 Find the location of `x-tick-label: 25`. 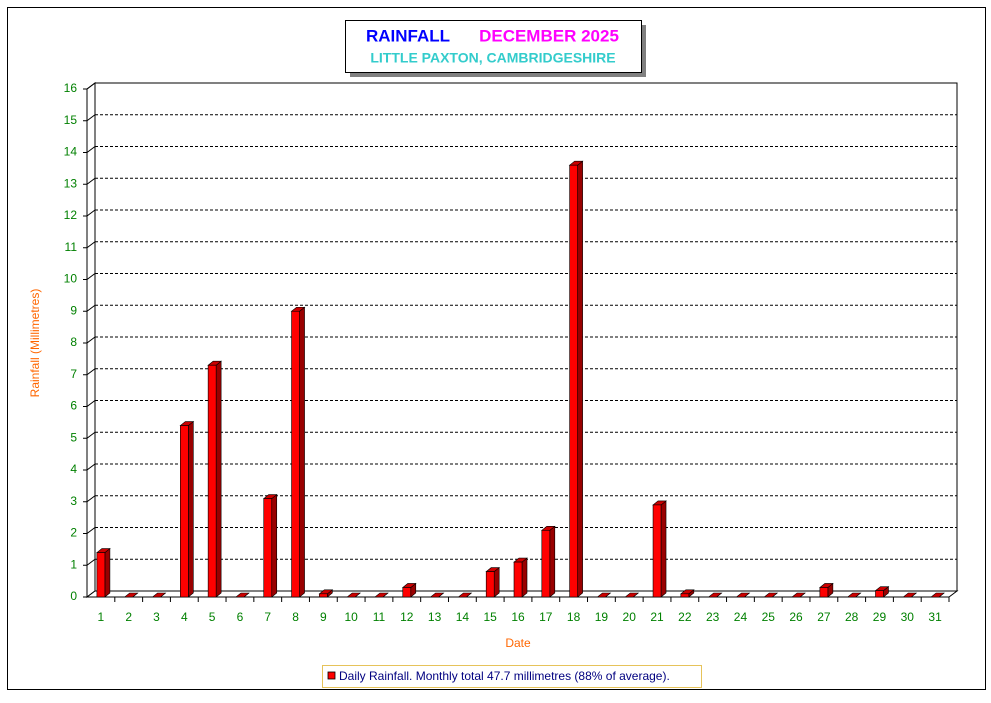

x-tick-label: 25 is located at coordinates (769, 617).